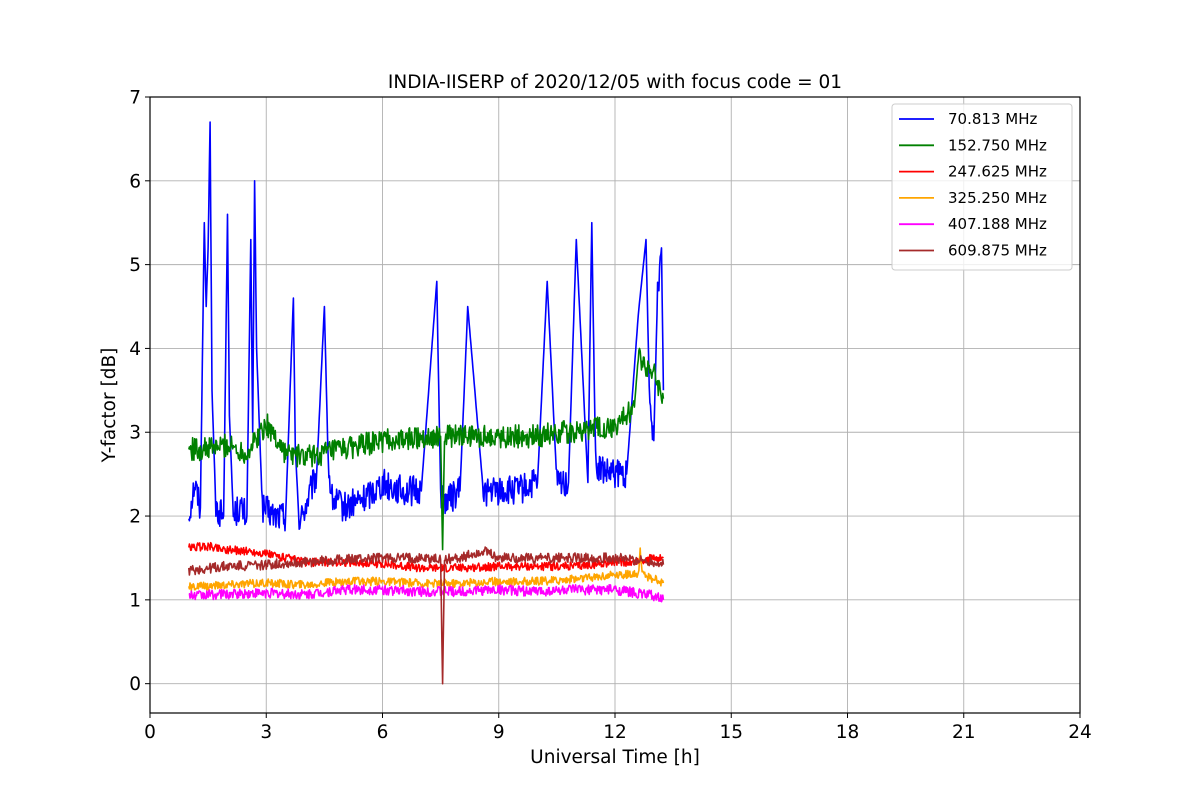  I want to click on y-tick-label: 0, so click(135, 684).